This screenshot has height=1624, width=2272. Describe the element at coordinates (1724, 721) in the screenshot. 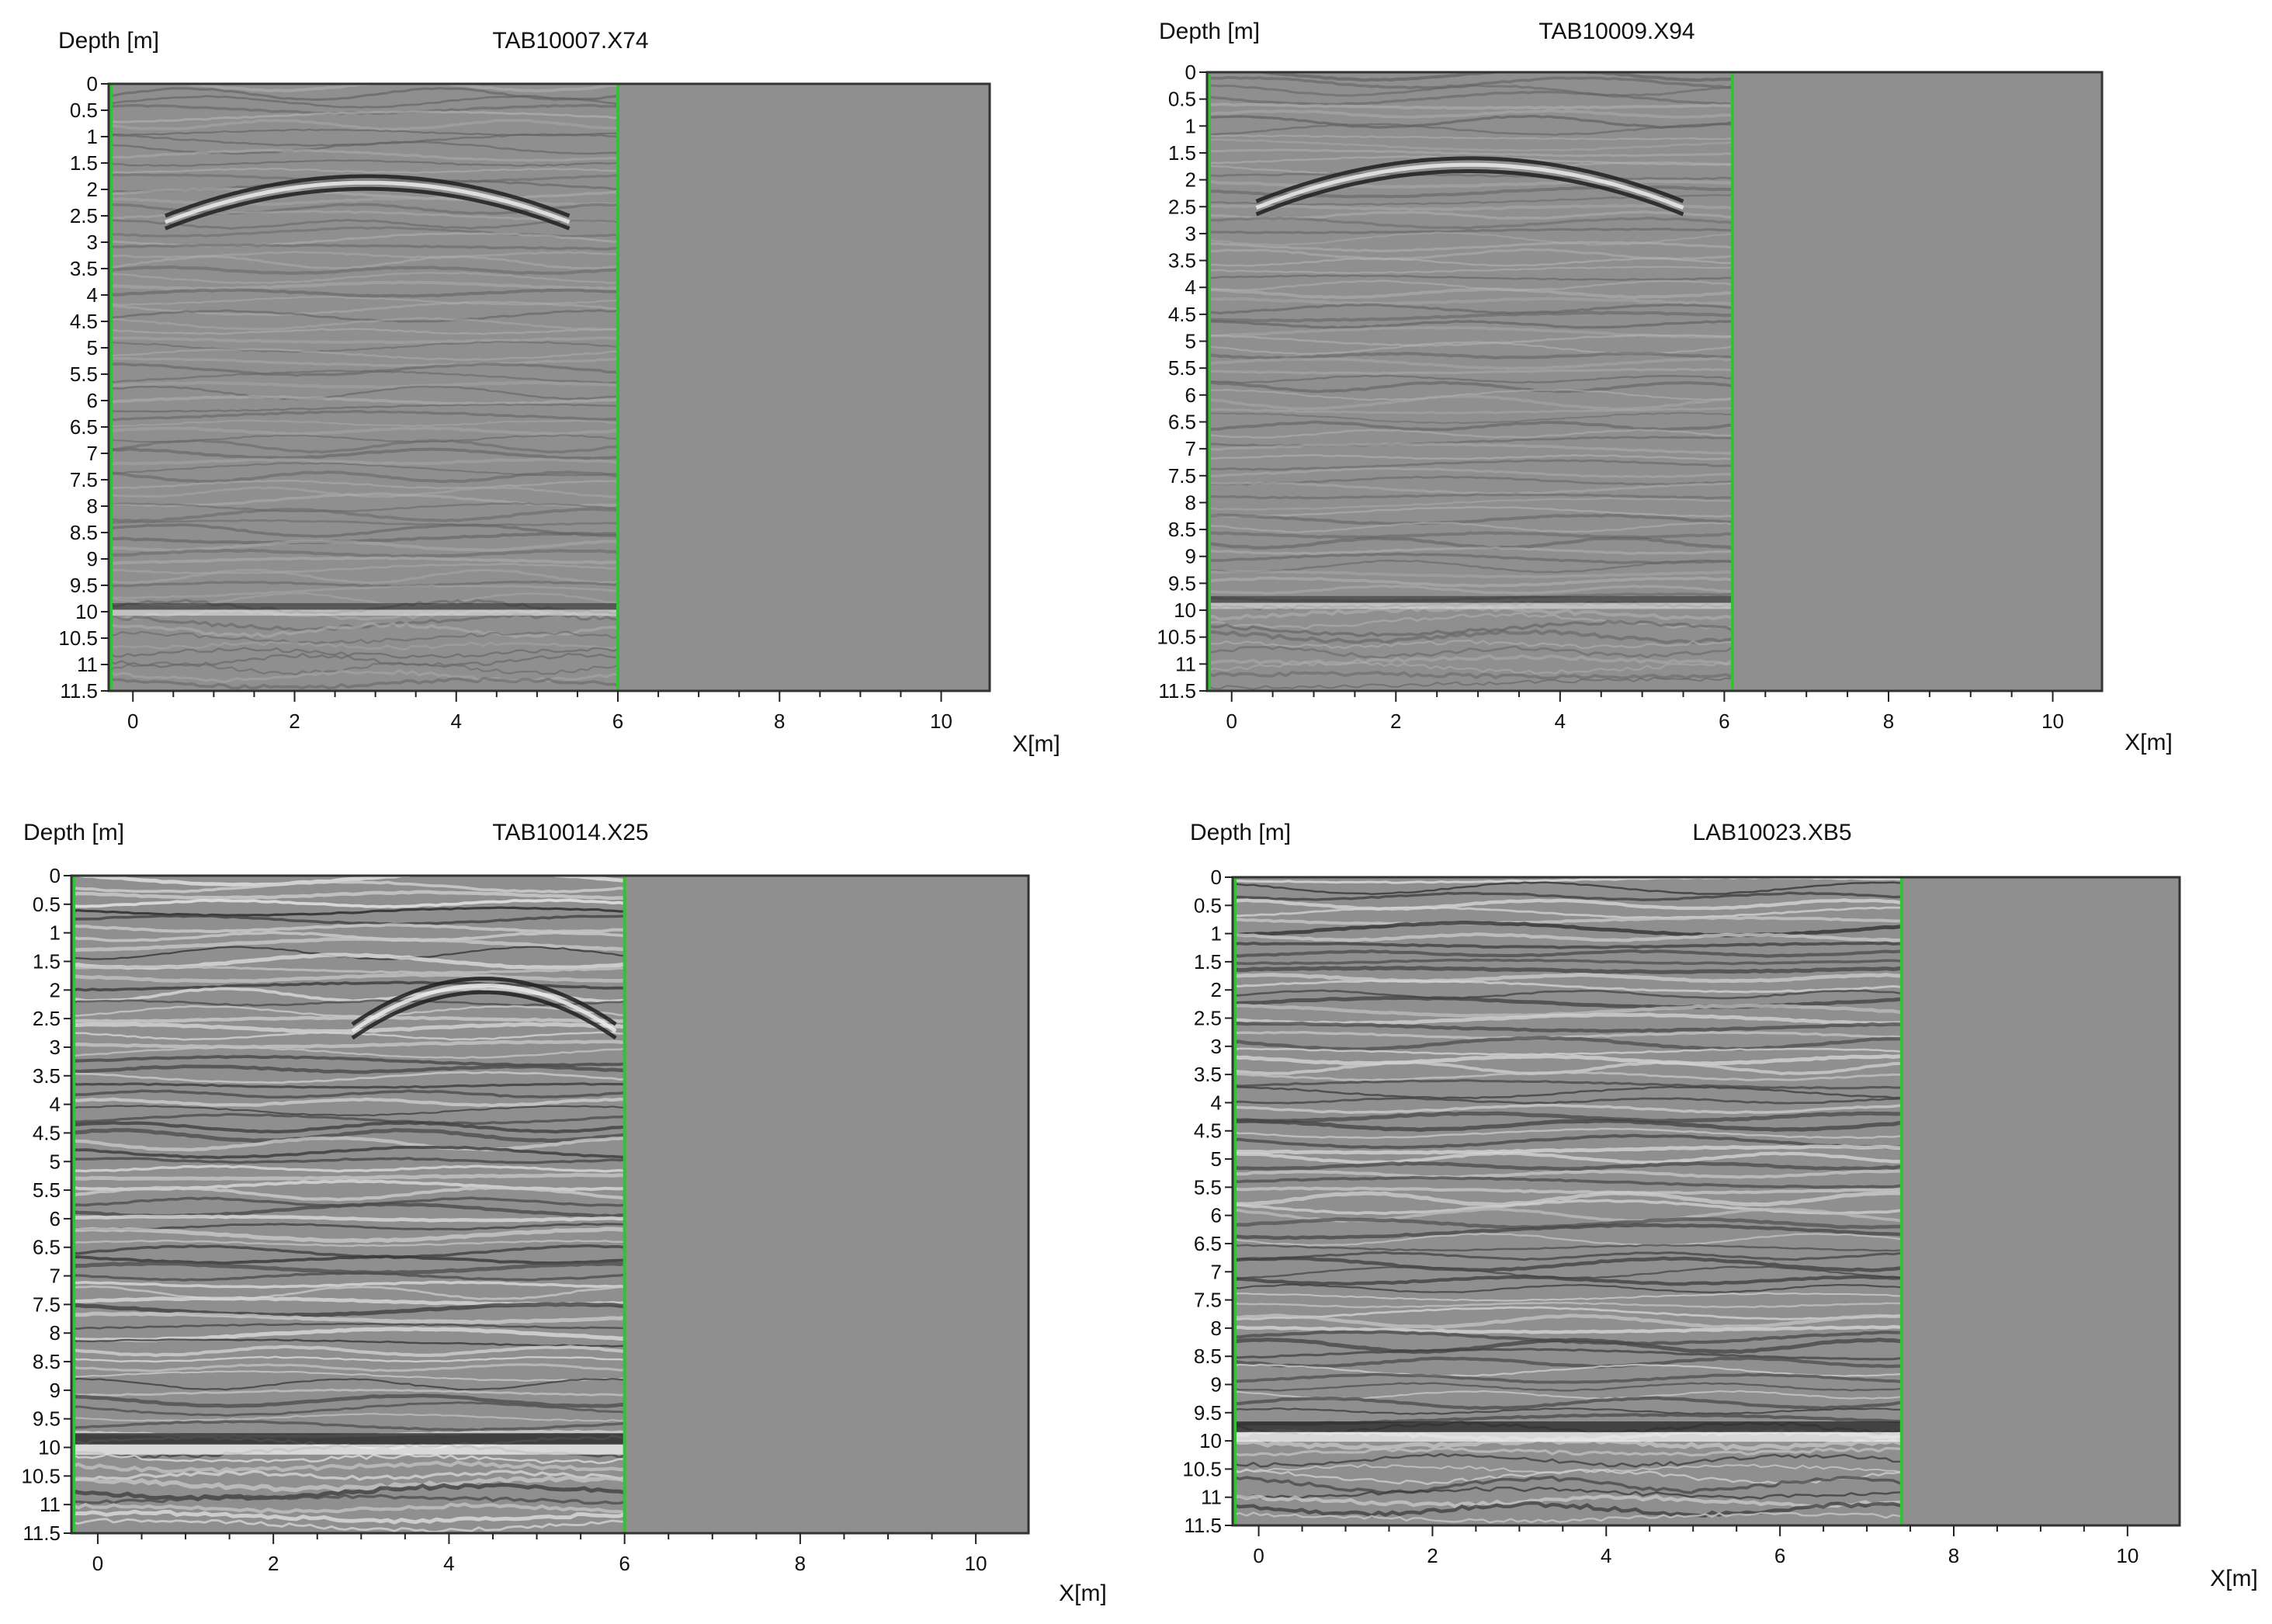

I see `x-tick-label: 6` at that location.